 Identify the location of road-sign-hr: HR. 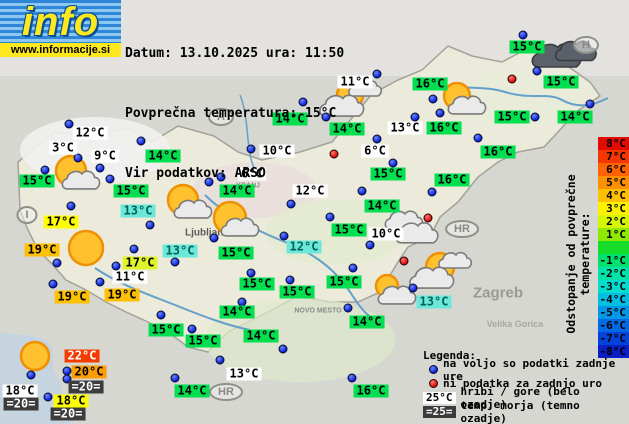
(462, 229).